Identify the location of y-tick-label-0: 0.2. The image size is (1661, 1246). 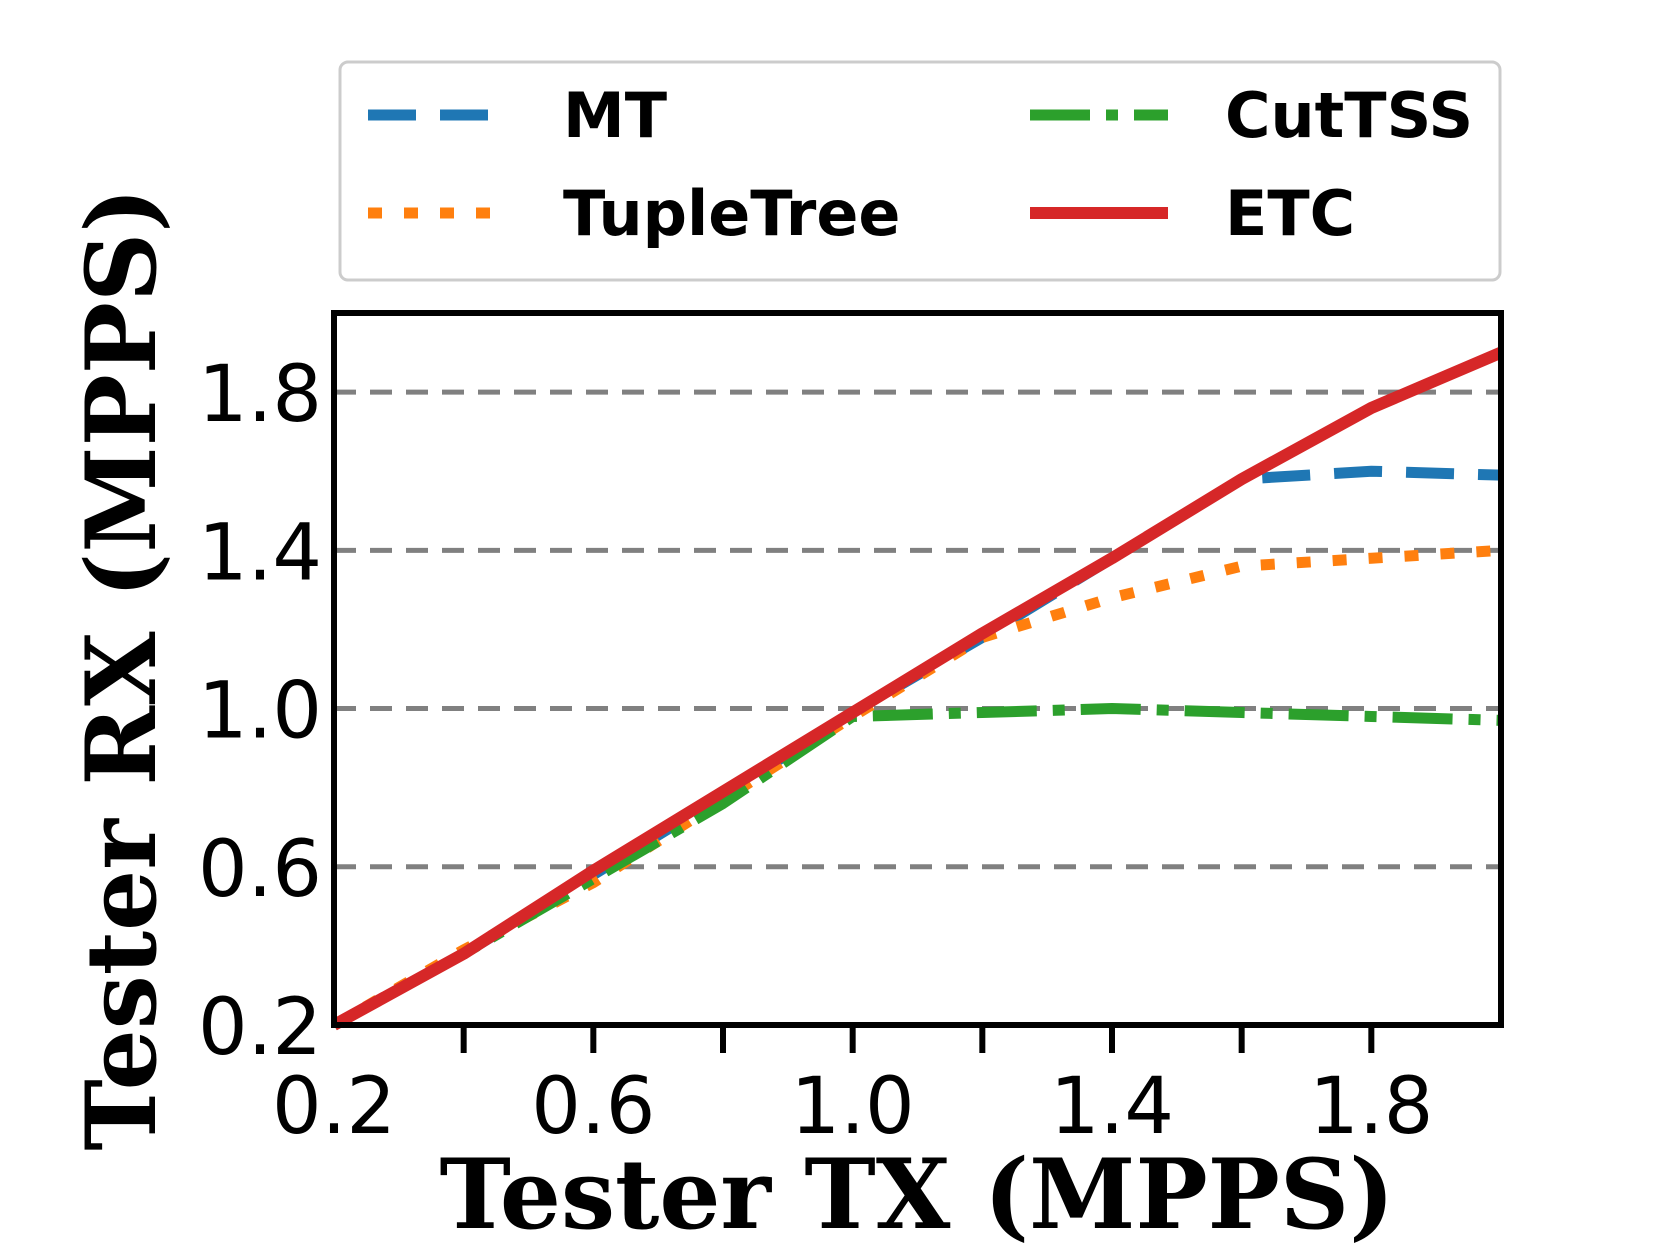
(260, 1028).